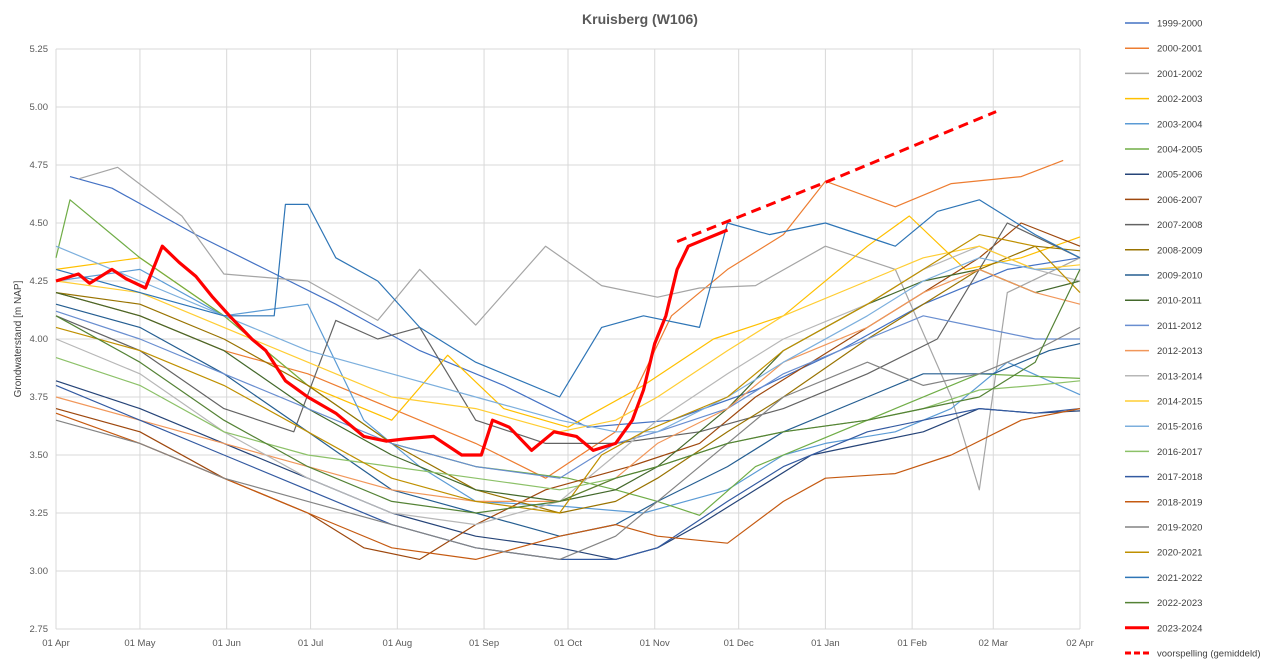 Image resolution: width=1280 pixels, height=666 pixels. Describe the element at coordinates (739, 643) in the screenshot. I see `x-tick-label: 01 Dec` at that location.